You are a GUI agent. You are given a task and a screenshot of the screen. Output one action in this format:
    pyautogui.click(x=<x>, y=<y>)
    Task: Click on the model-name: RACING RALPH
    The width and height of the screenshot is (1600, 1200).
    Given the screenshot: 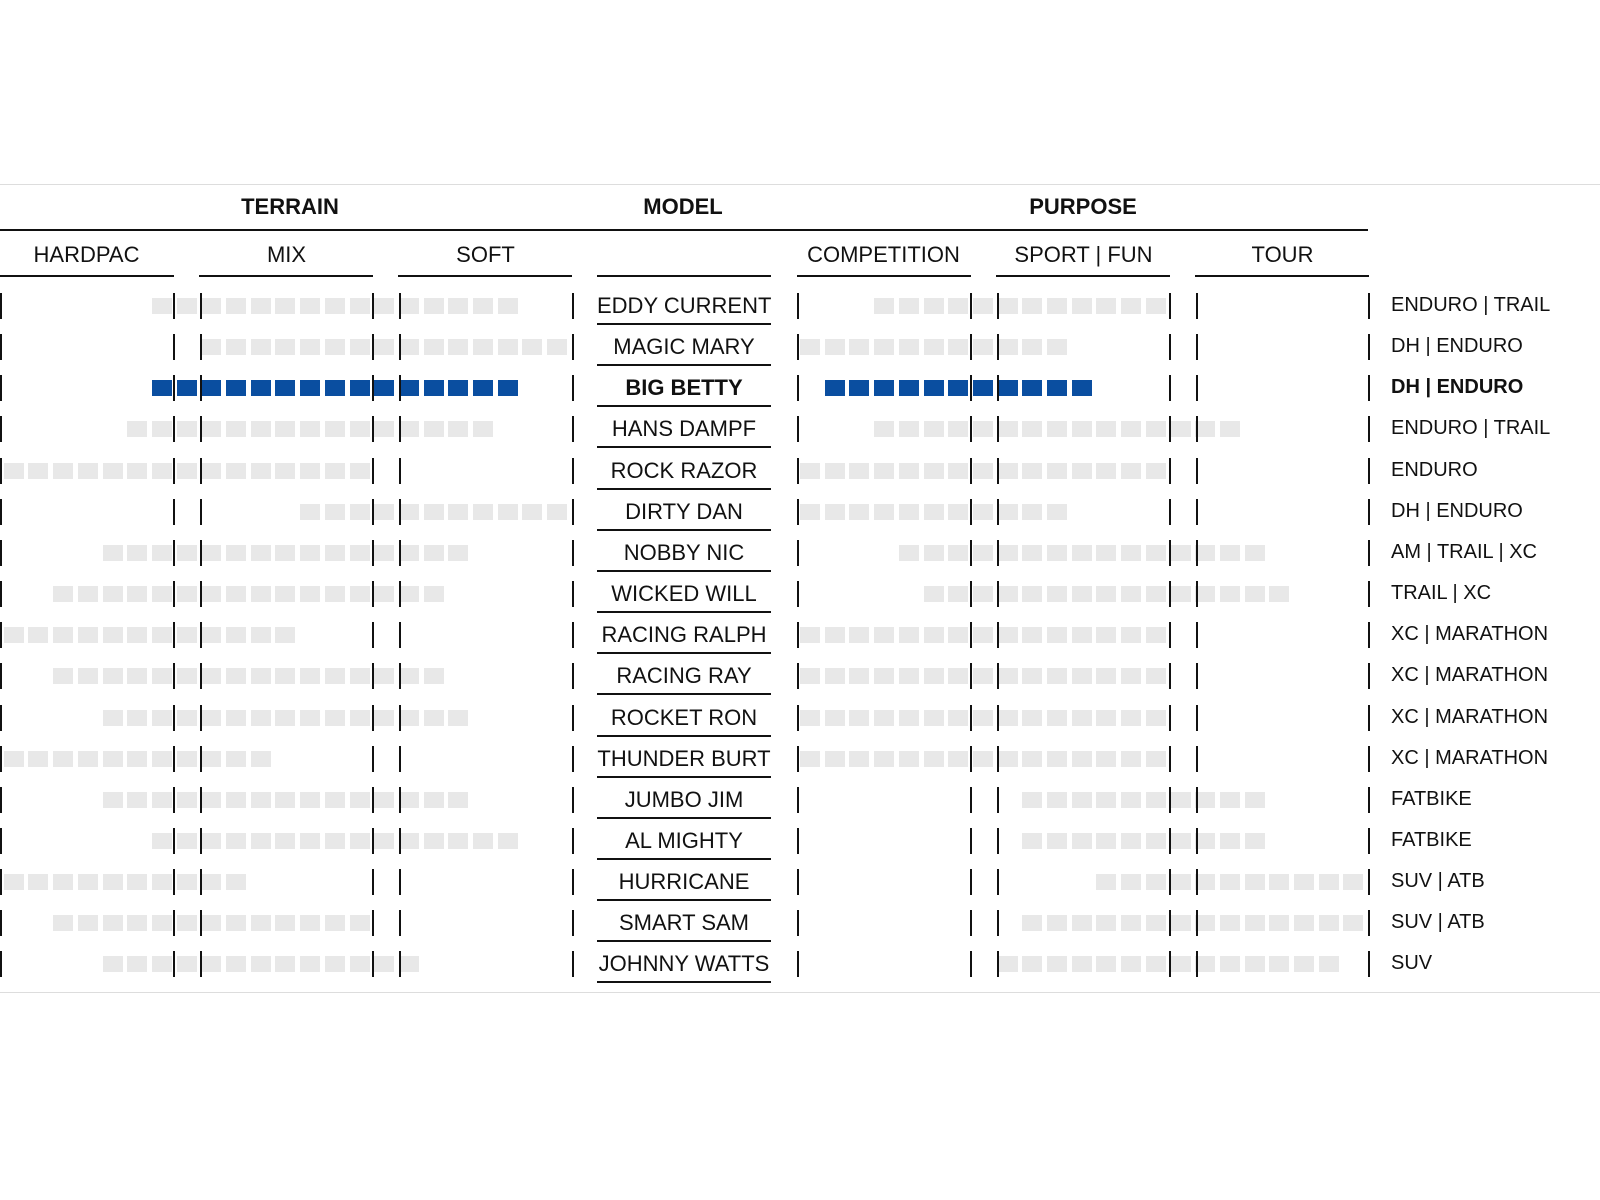 What is the action you would take?
    pyautogui.click(x=684, y=635)
    